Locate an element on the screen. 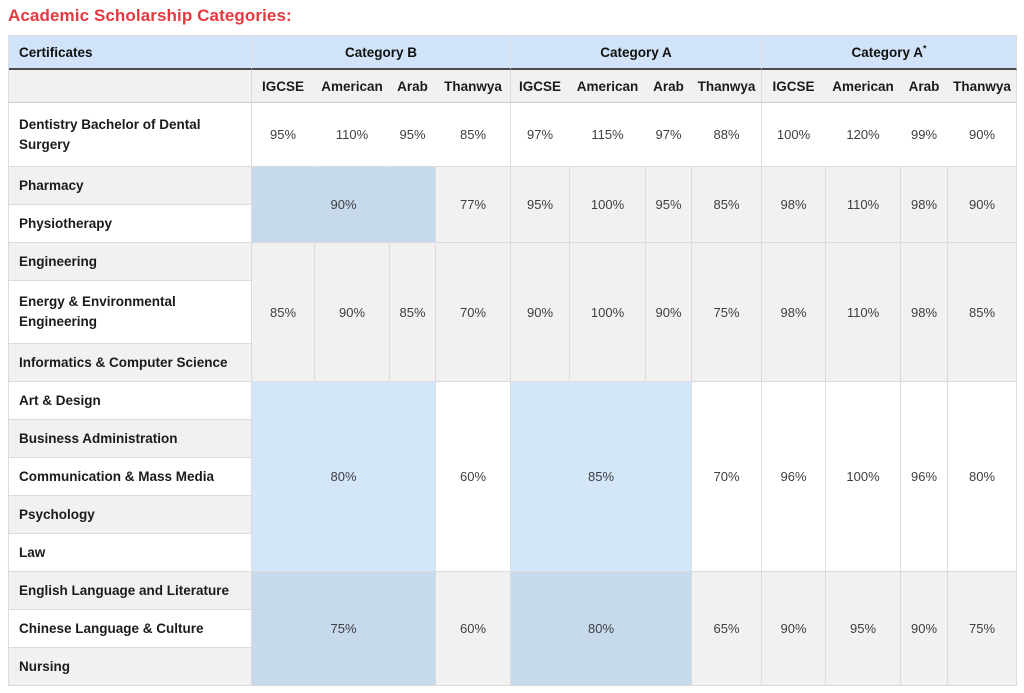 Image resolution: width=1024 pixels, height=693 pixels. table-row: Energy & Environmental Engineering is located at coordinates (513, 312).